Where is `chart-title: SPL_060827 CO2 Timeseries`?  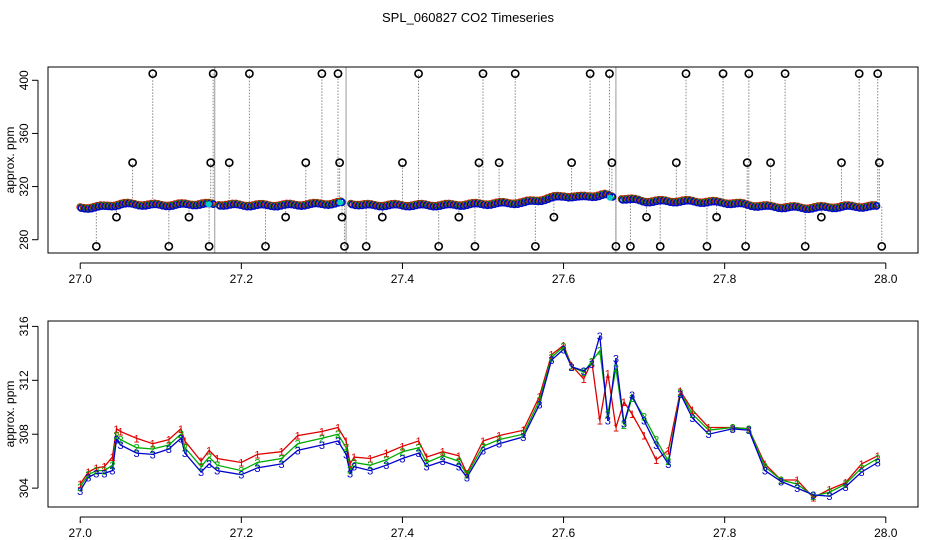 chart-title: SPL_060827 CO2 Timeseries is located at coordinates (468, 17).